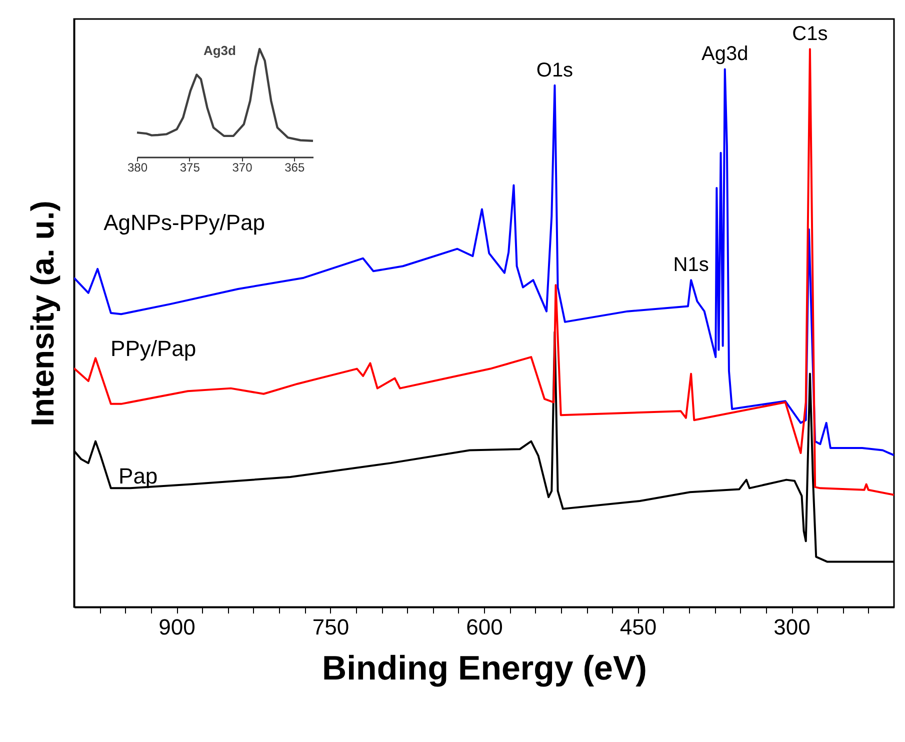  Describe the element at coordinates (184, 222) in the screenshot. I see `series-label: AgNPs-PPy/Pap` at that location.